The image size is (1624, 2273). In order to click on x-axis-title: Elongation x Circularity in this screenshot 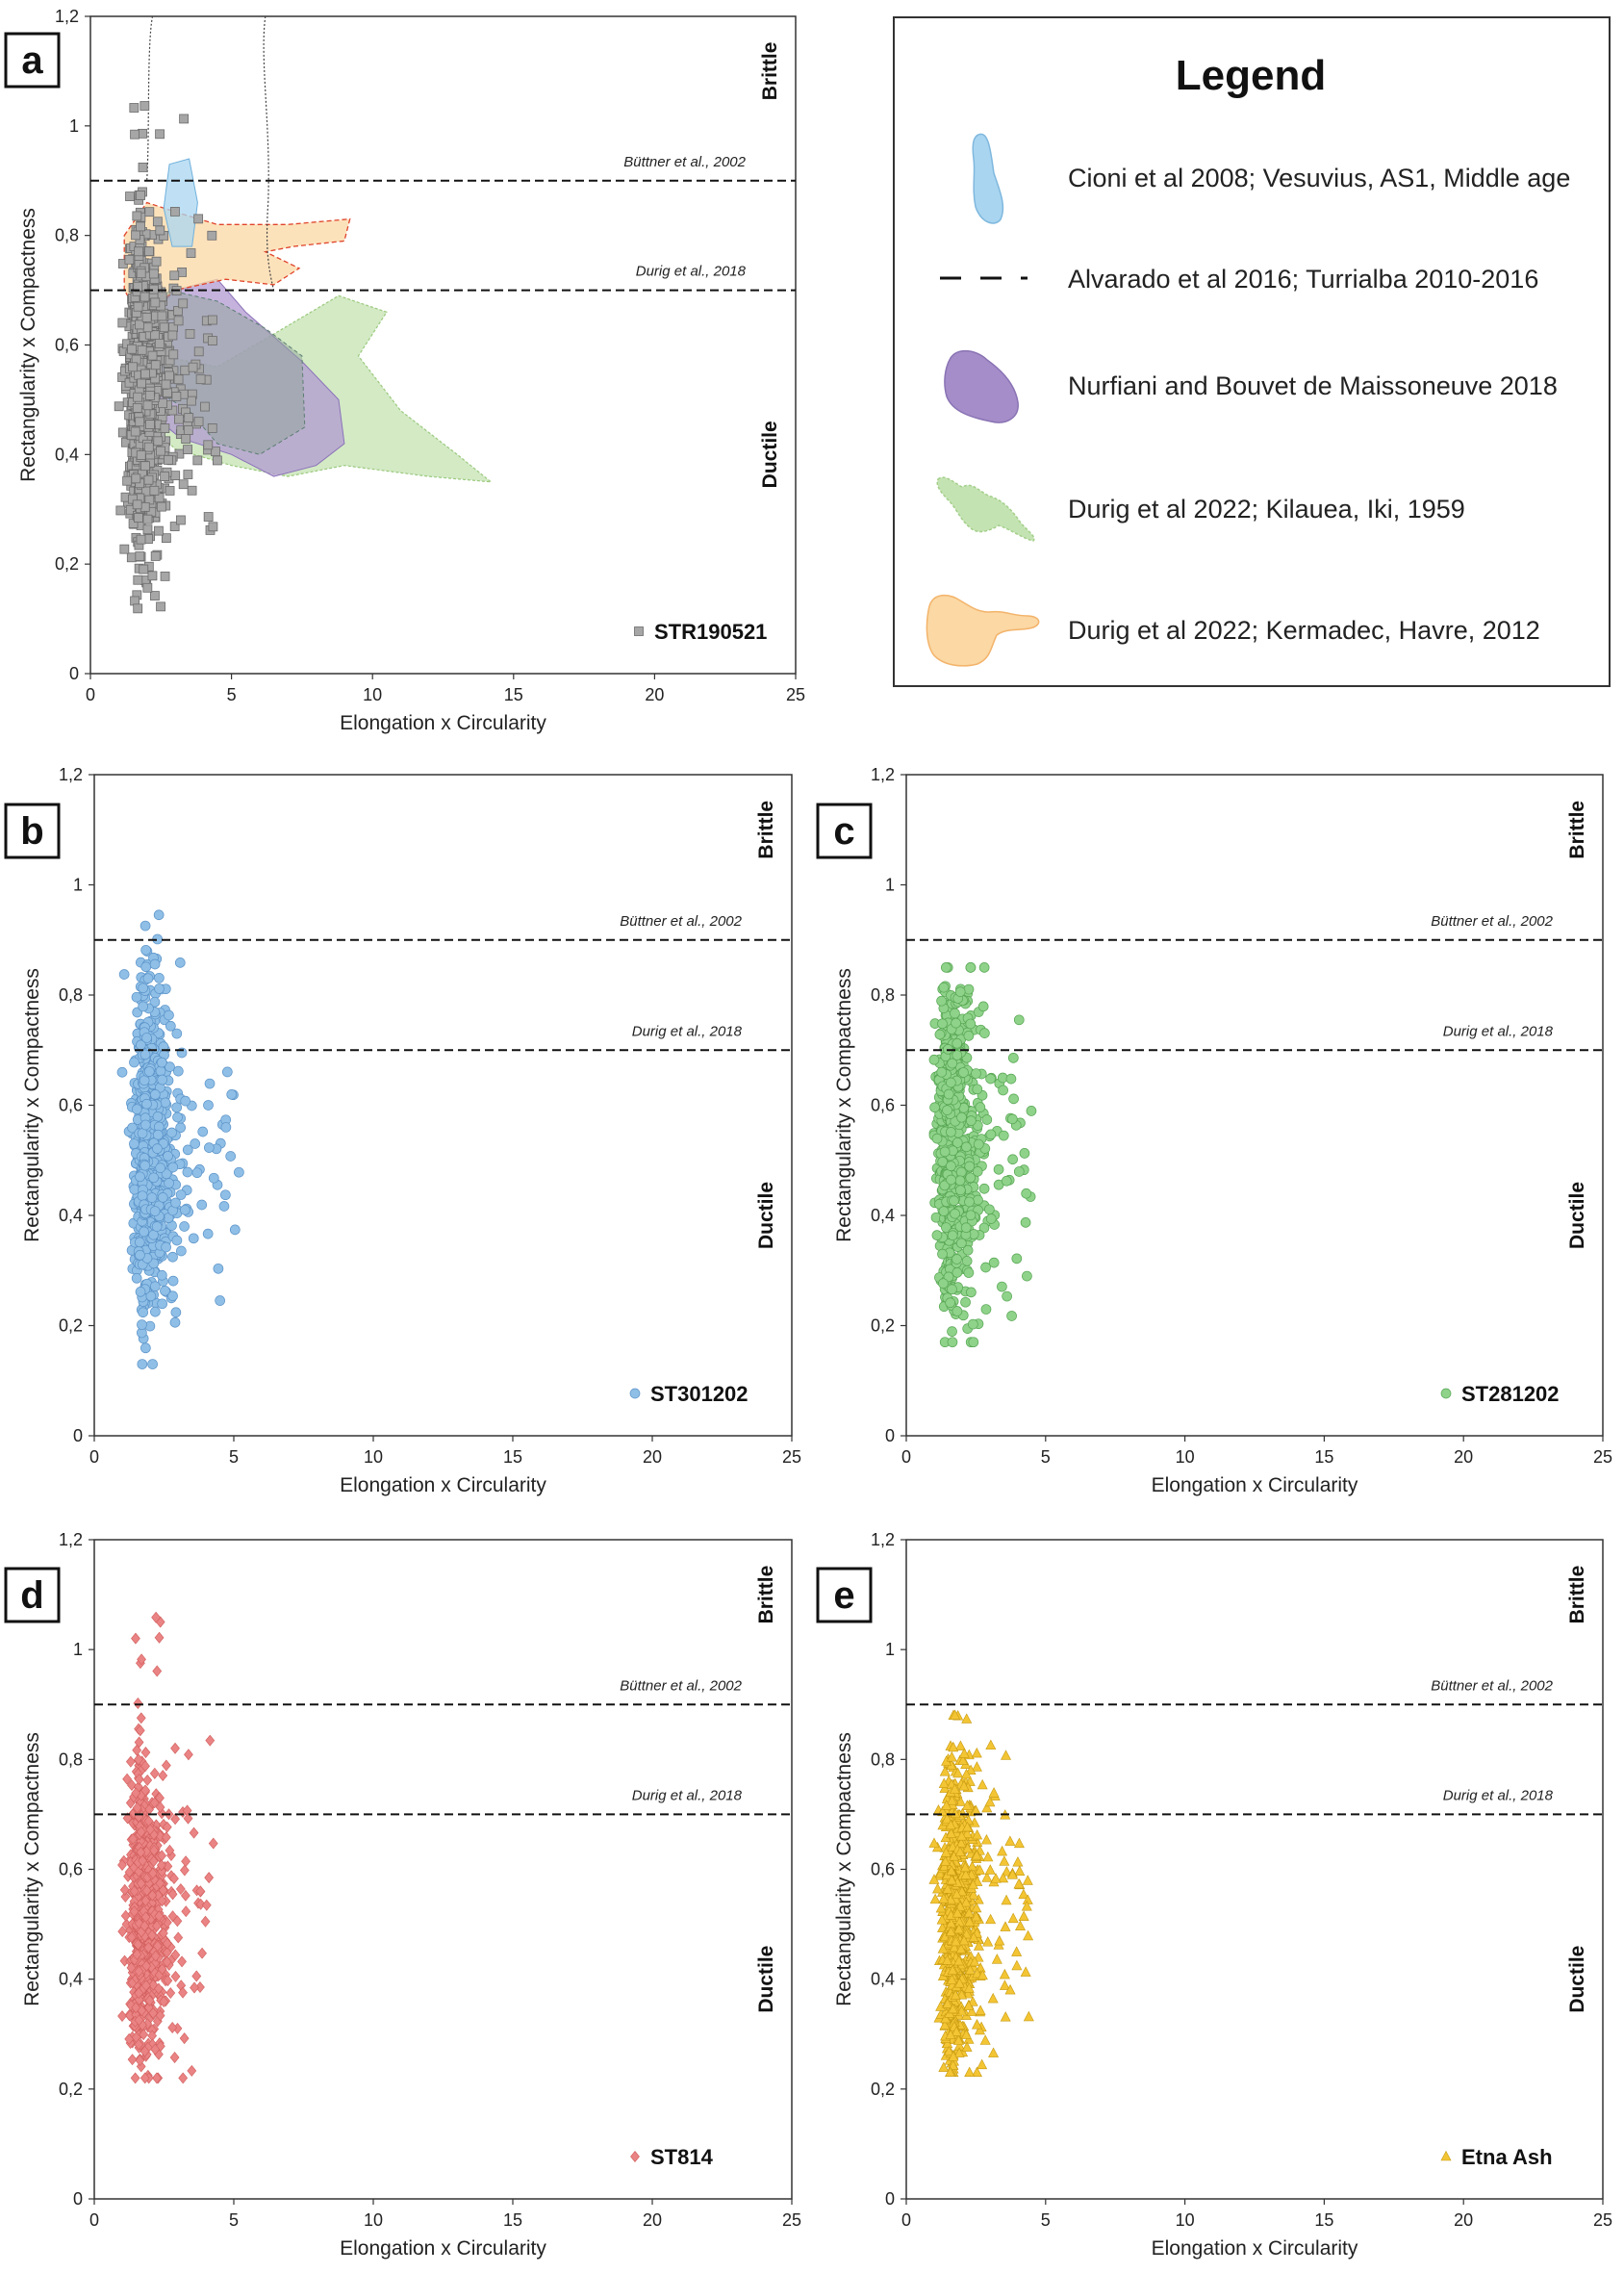, I will do `click(1255, 1485)`.